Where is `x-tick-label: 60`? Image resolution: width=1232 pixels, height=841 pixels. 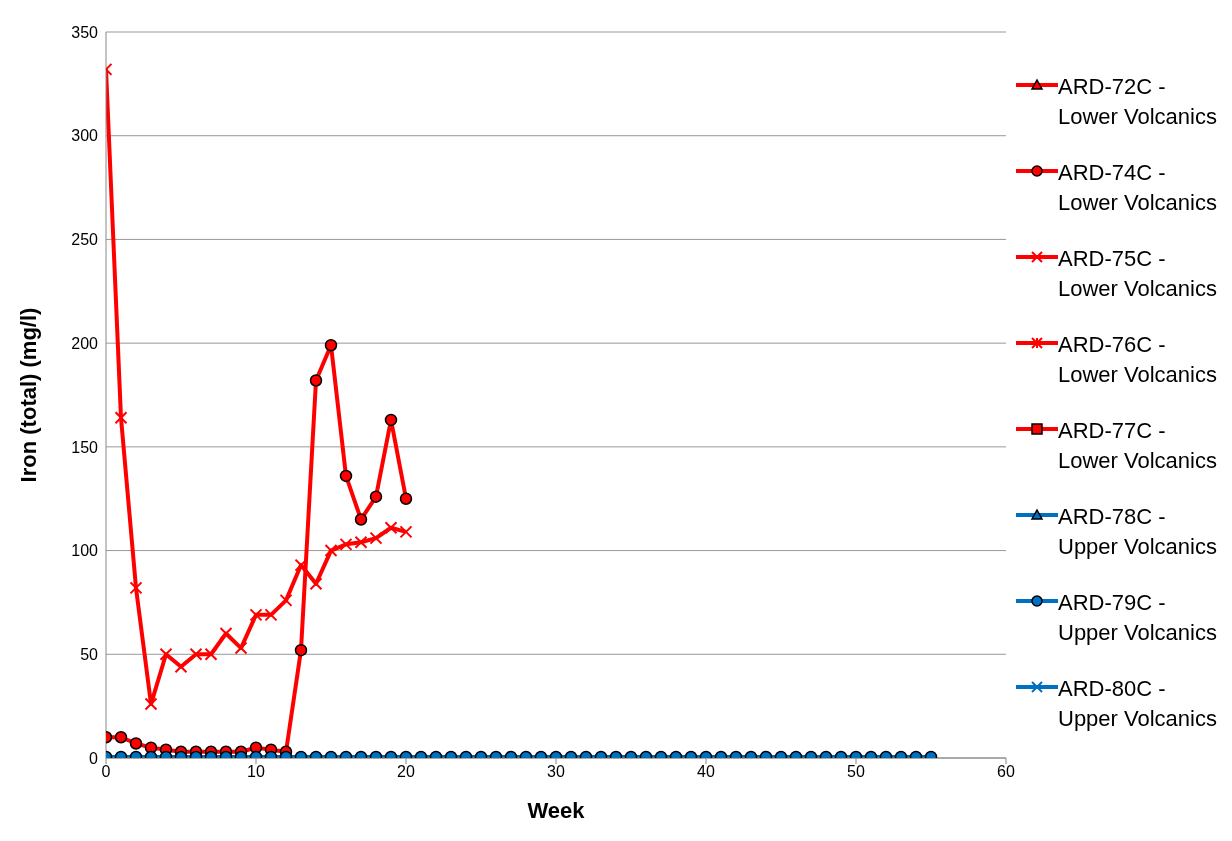
x-tick-label: 60 is located at coordinates (1006, 772).